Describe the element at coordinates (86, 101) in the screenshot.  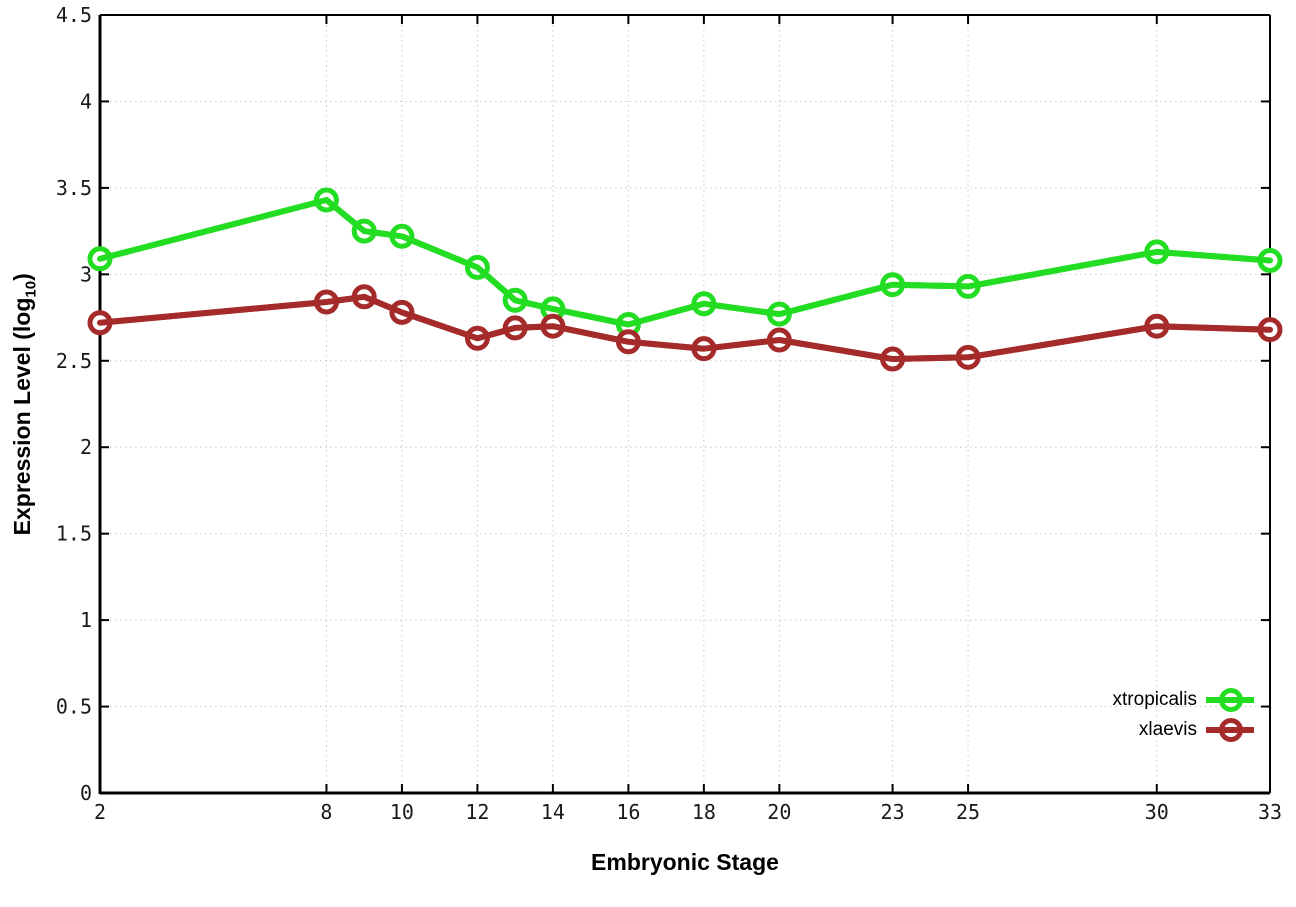
I see `y-tick-label: 4` at that location.